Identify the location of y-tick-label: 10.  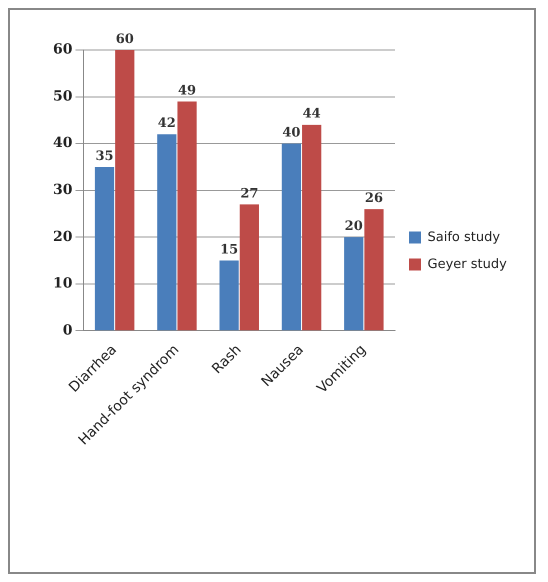
(63, 284).